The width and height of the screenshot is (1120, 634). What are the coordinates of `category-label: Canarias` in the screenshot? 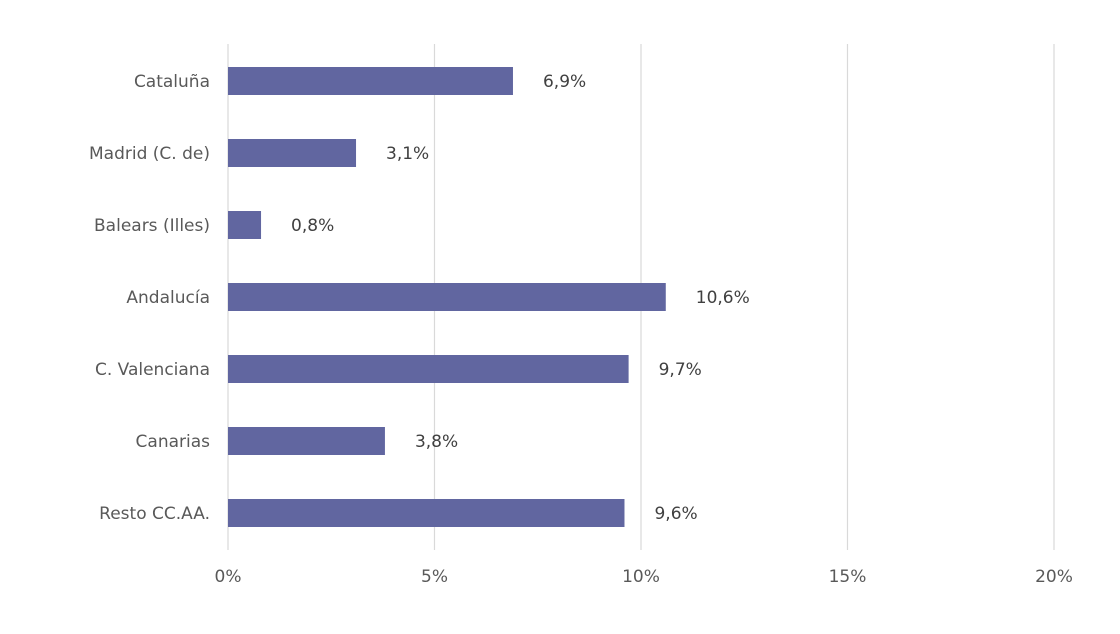 It's located at (173, 442).